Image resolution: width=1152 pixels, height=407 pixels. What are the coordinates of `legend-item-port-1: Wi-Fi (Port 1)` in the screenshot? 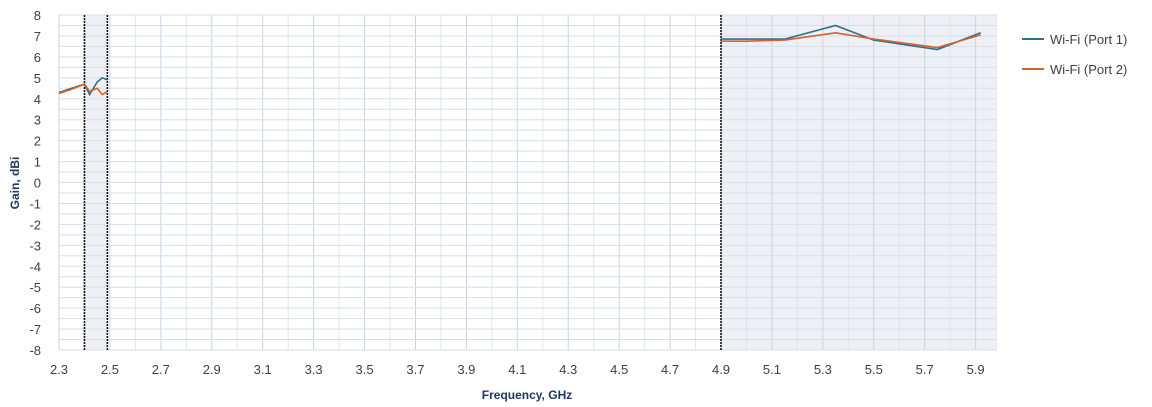 It's located at (1074, 39).